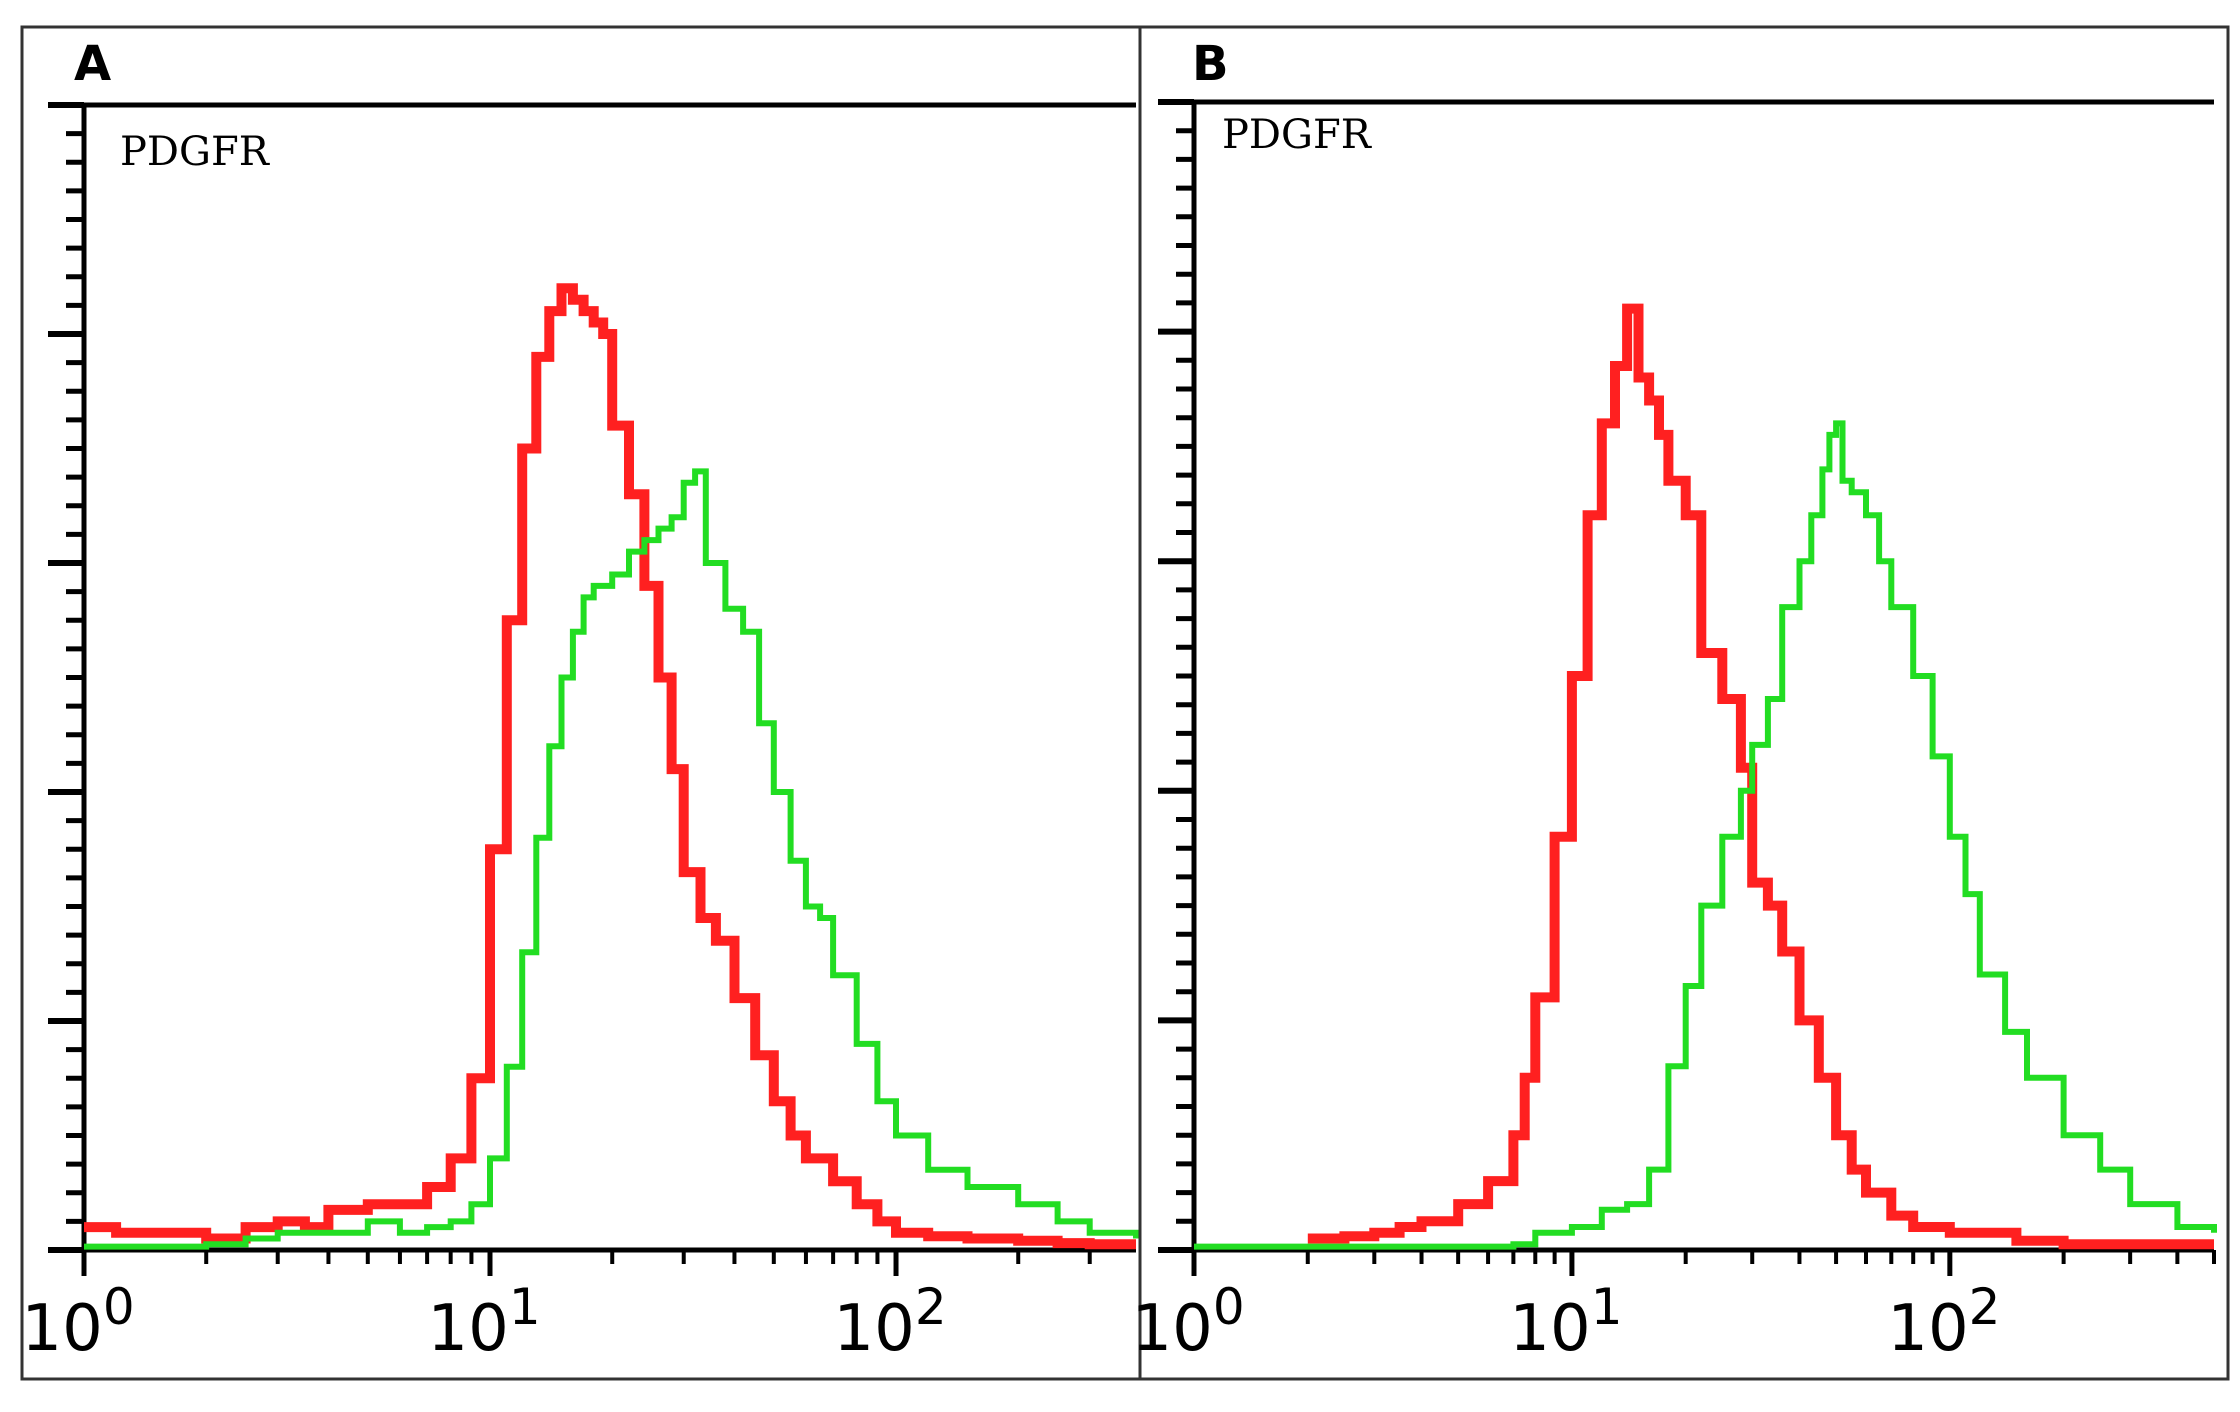 This screenshot has width=2240, height=1412. I want to click on panel-b-x-tick-label: 10², so click(1943, 1322).